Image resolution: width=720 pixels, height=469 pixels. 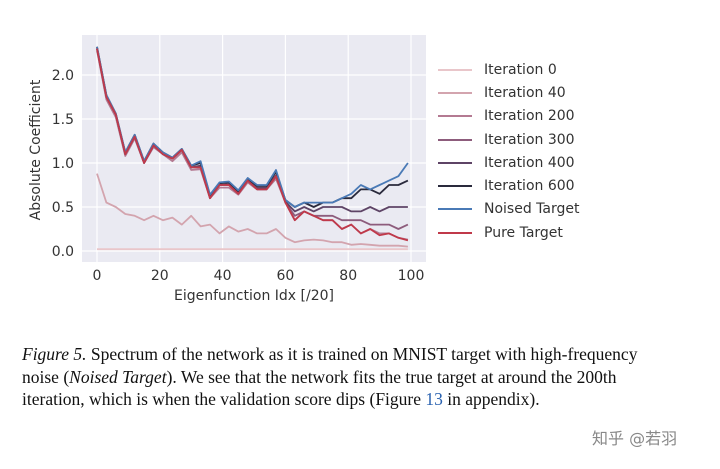 I want to click on legend-item: Iteration 300, so click(x=508, y=139).